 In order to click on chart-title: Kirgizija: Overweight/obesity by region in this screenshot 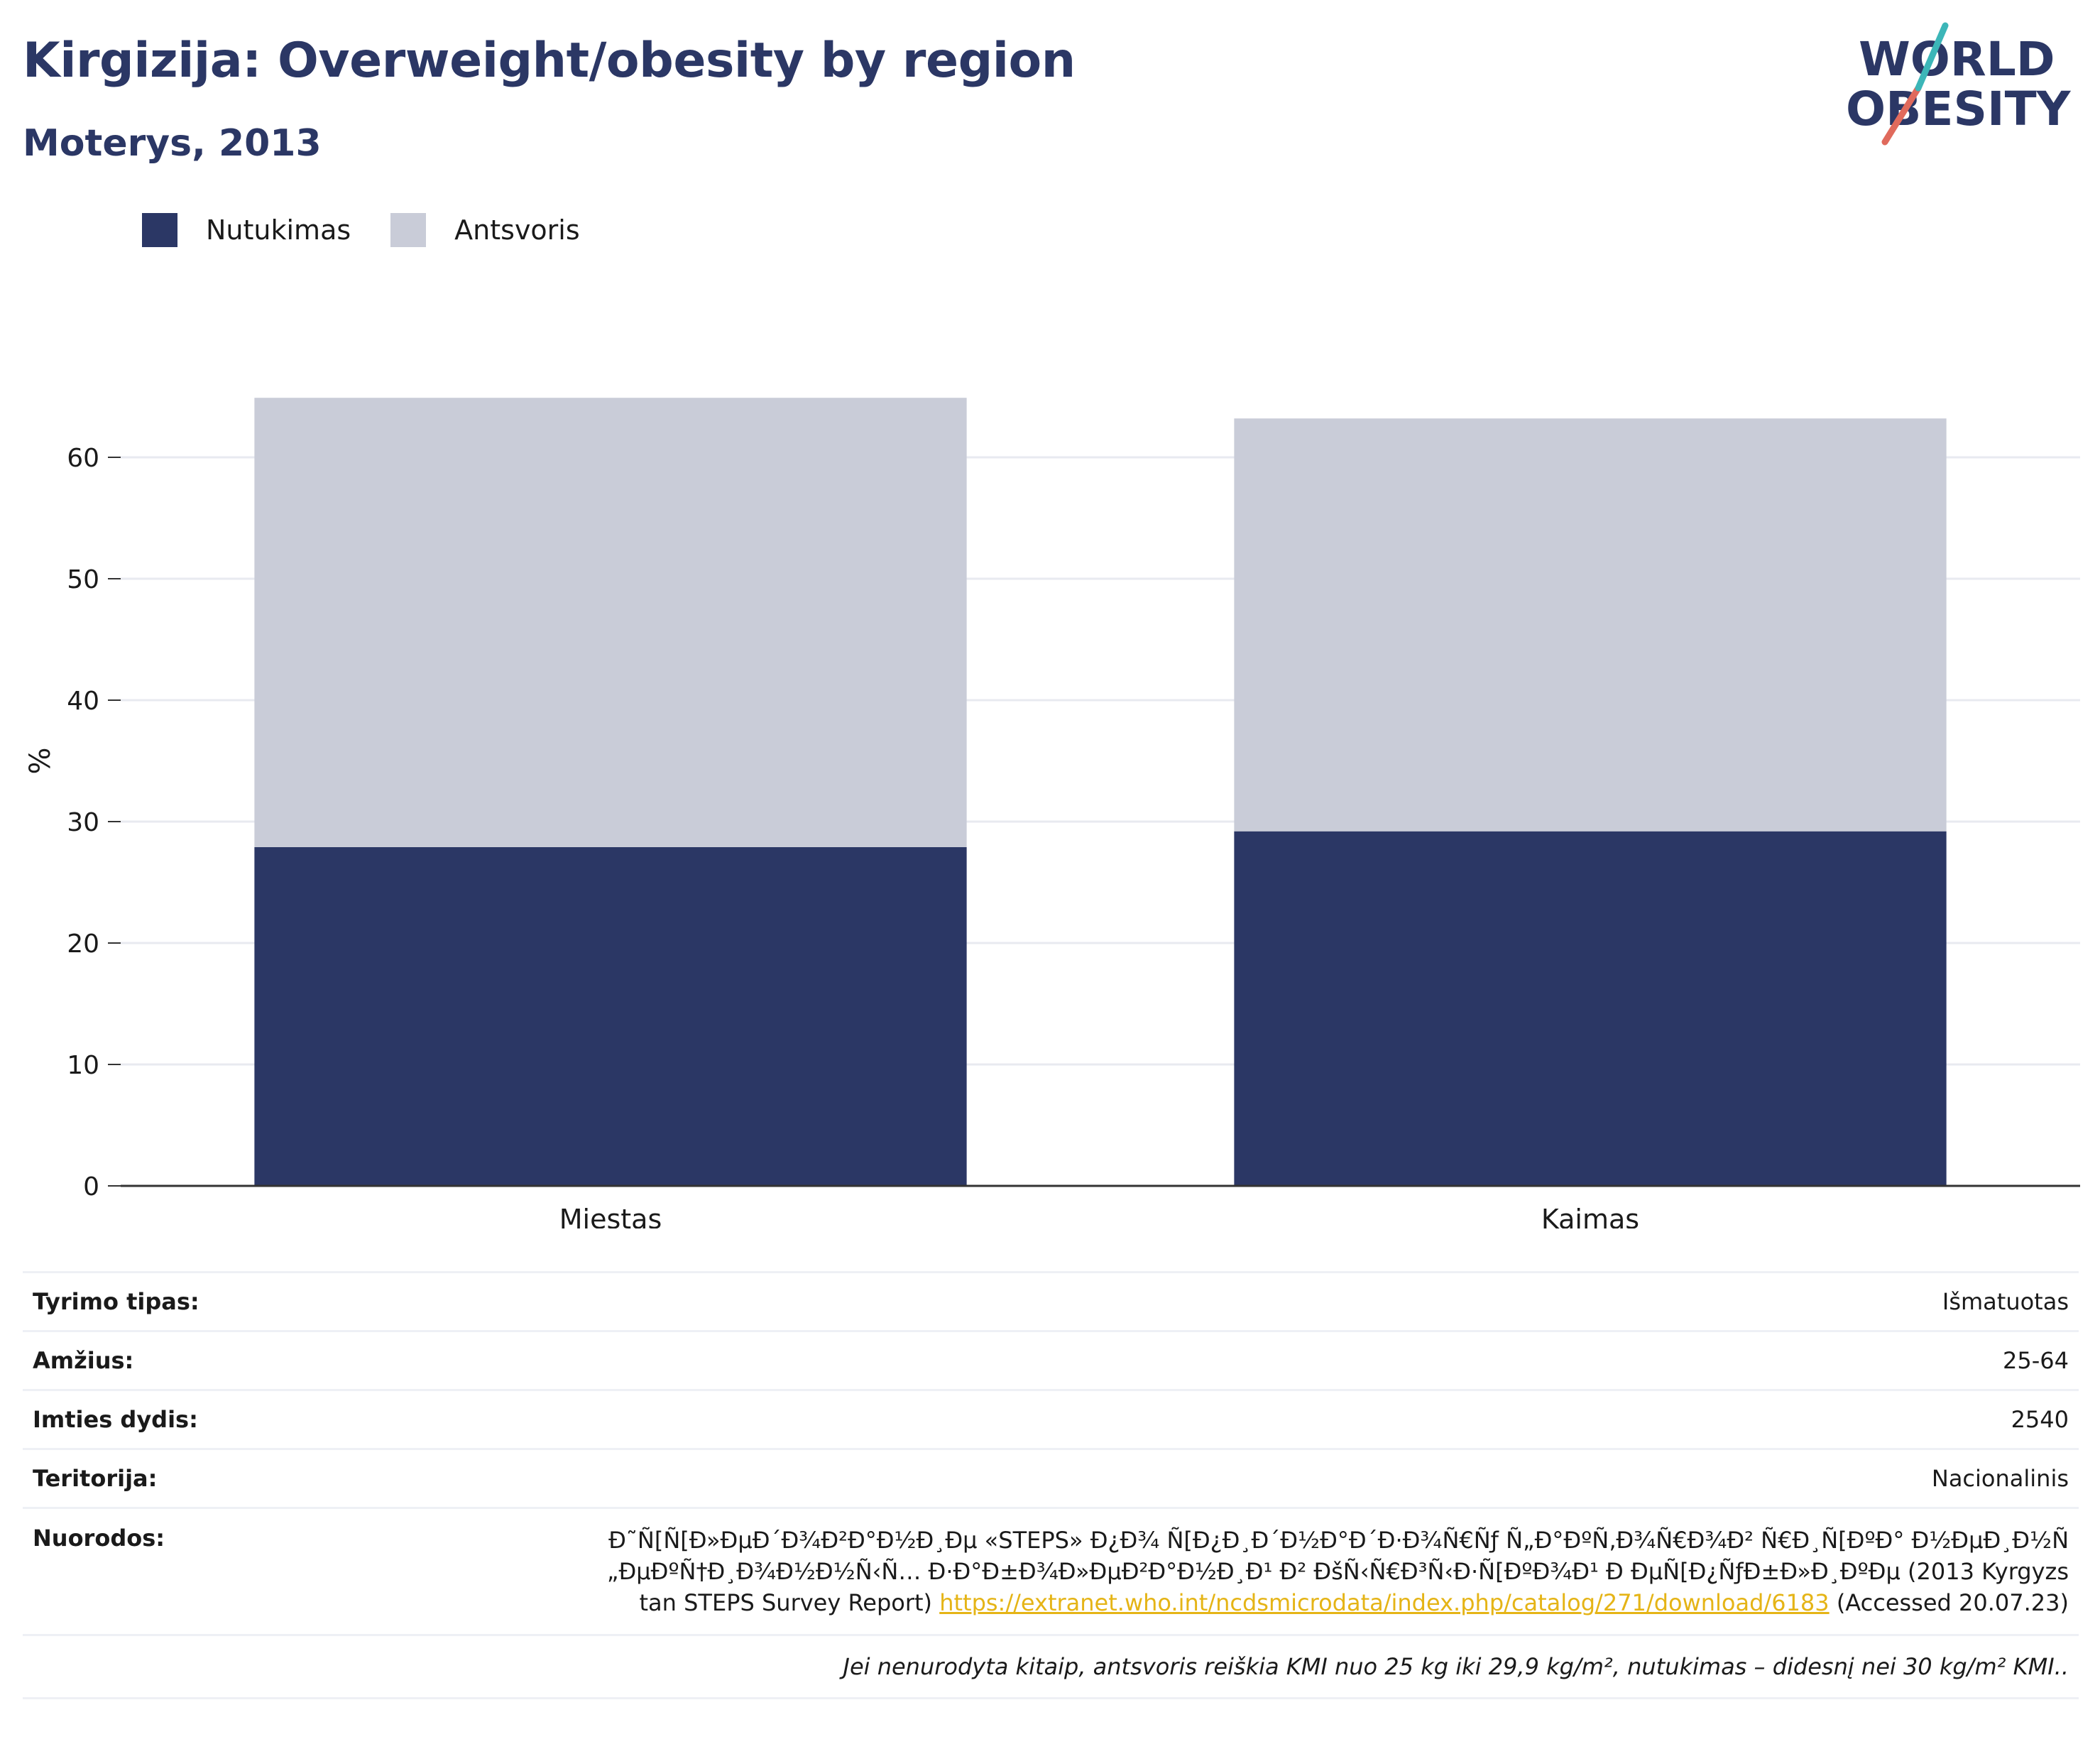, I will do `click(549, 61)`.